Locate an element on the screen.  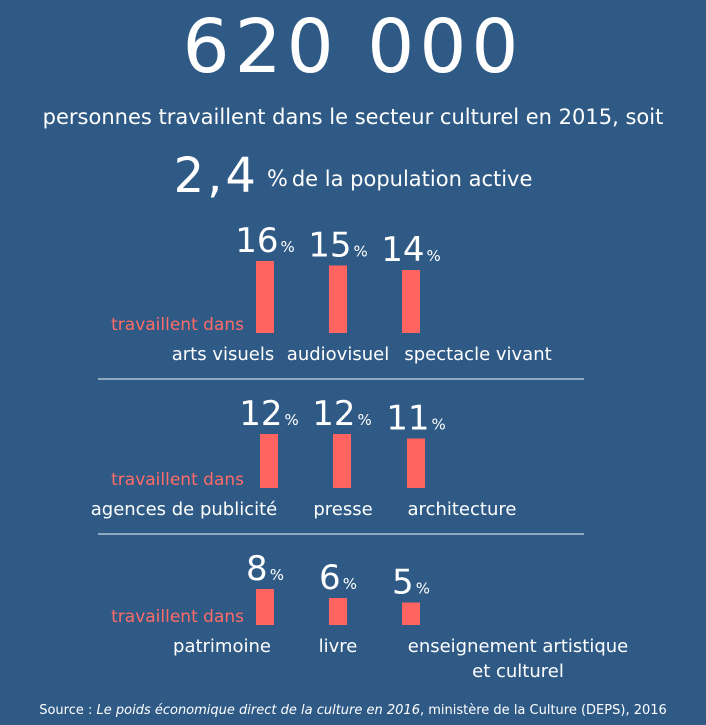
category-label: patrimoine is located at coordinates (222, 646).